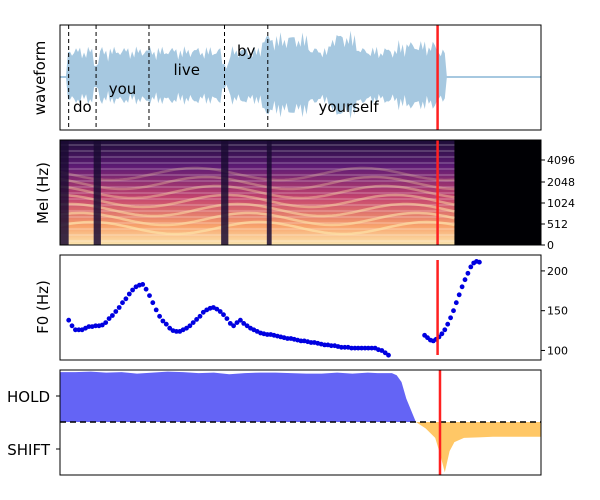  I want to click on f0-points, so click(274, 308).